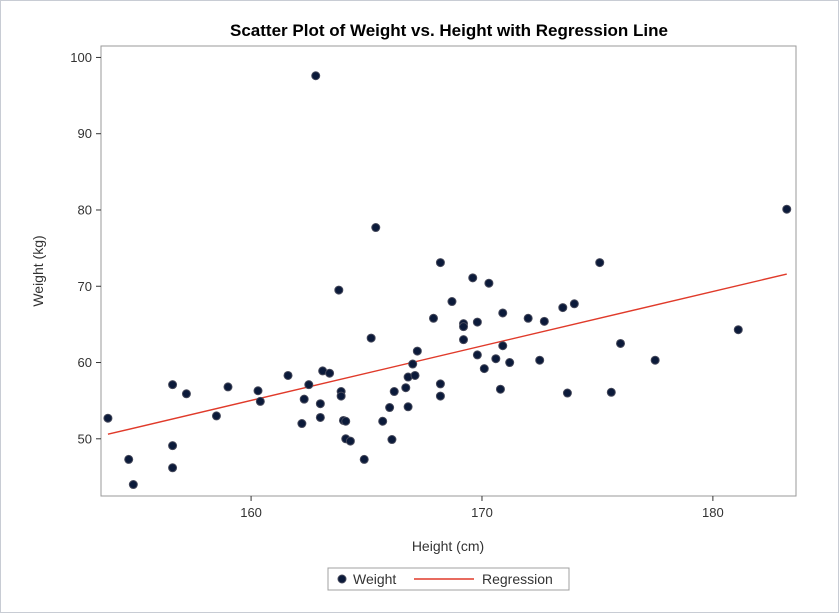 Image resolution: width=839 pixels, height=613 pixels. What do you see at coordinates (85, 209) in the screenshot?
I see `y-tick-label: 80` at bounding box center [85, 209].